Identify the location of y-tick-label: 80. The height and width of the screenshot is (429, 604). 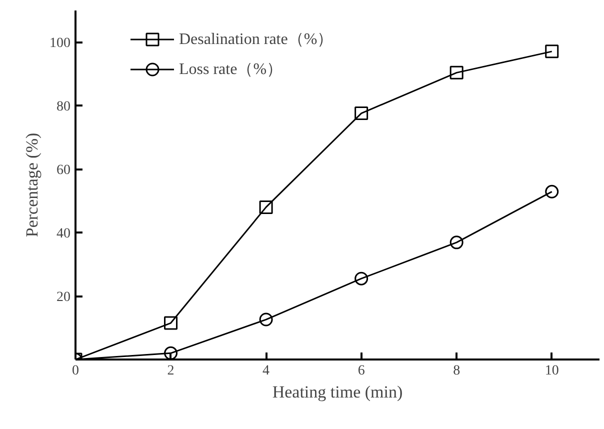
(63, 107).